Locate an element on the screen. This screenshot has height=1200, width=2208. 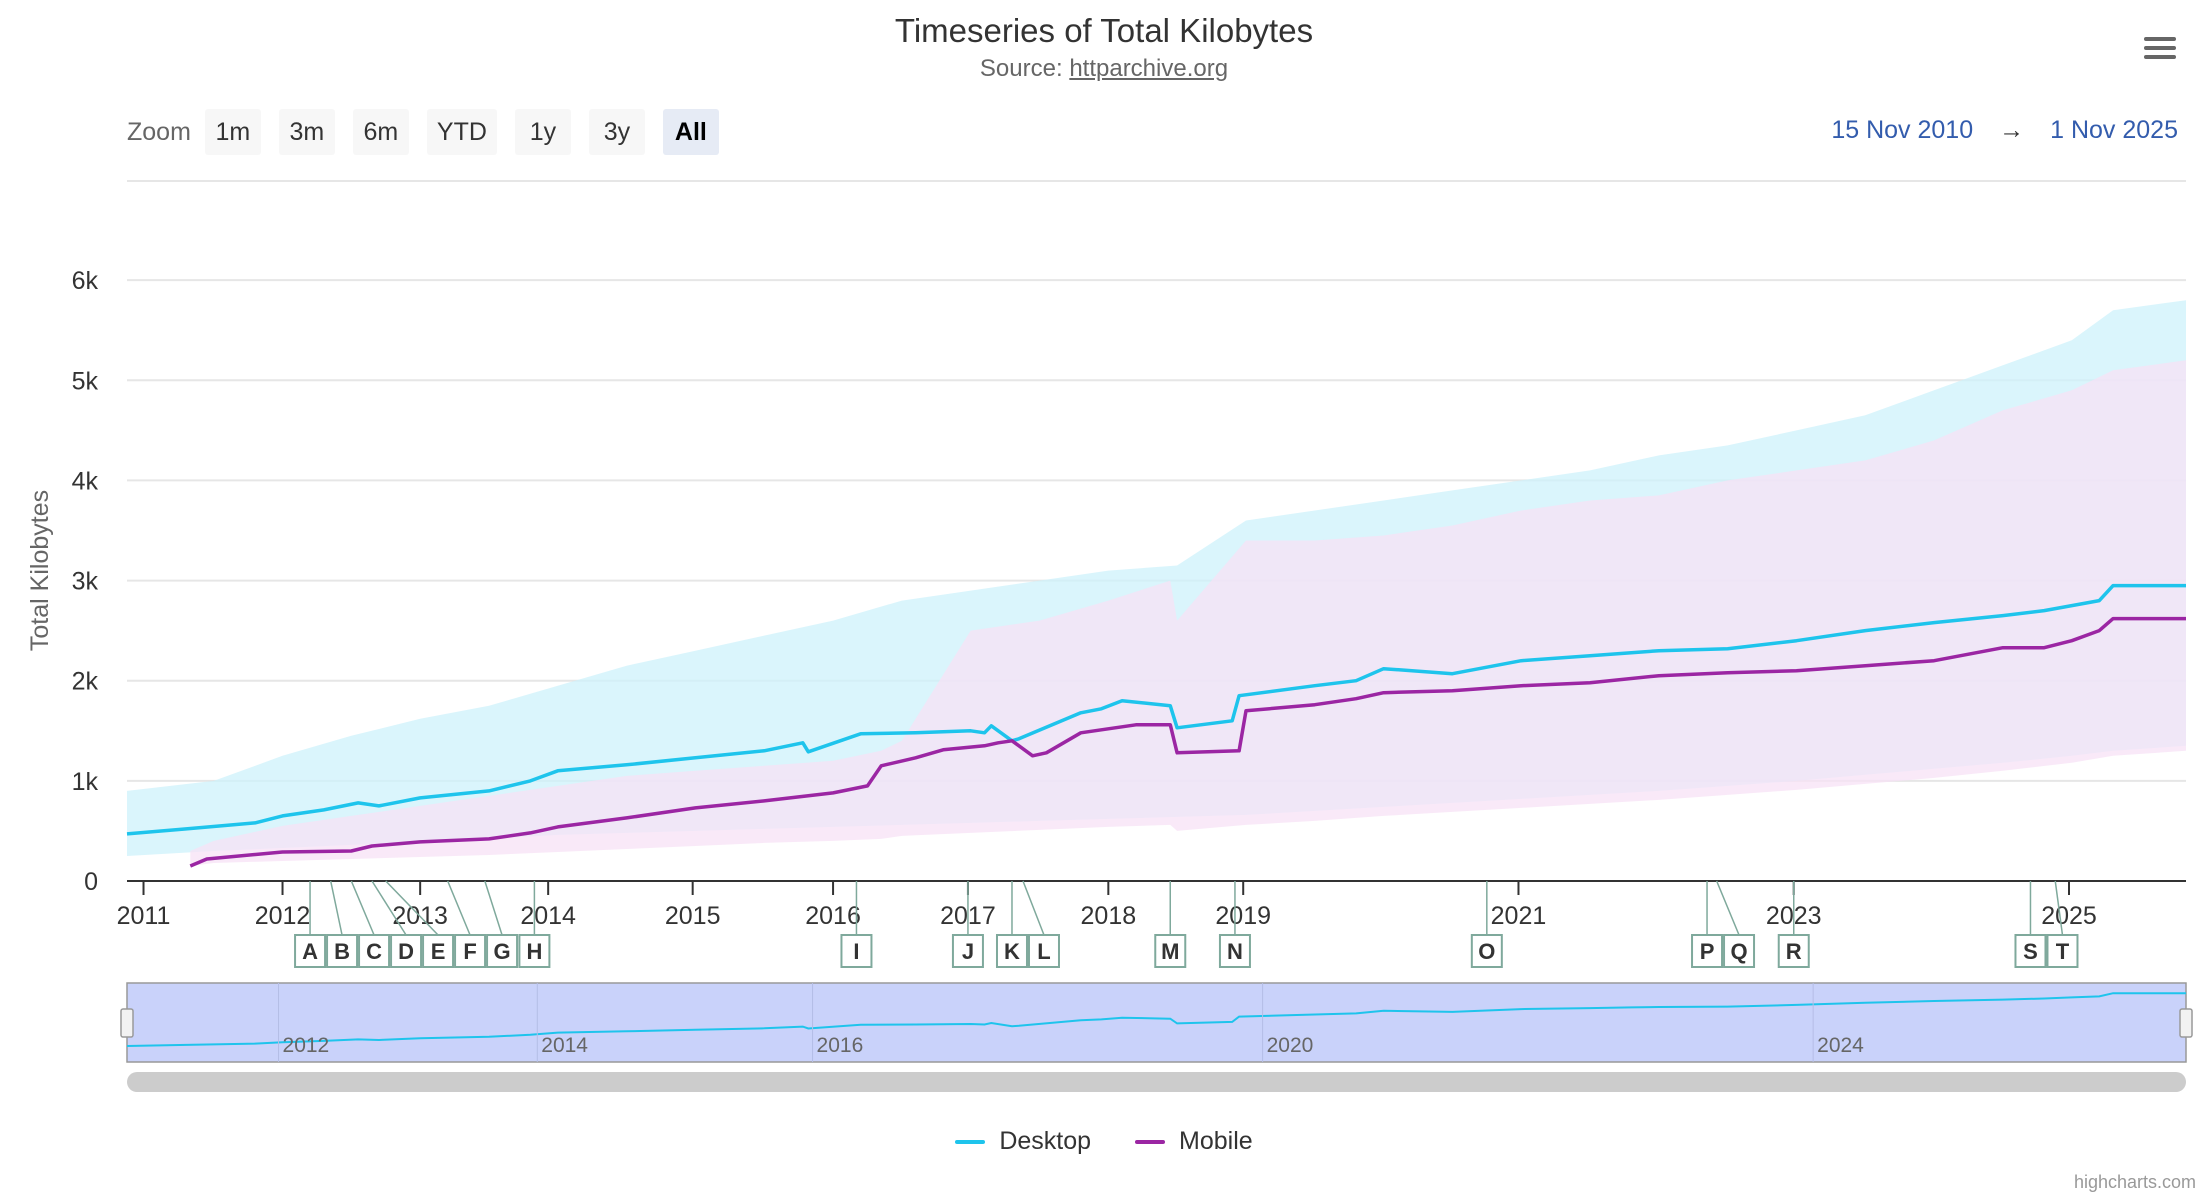
flag-box-j is located at coordinates (967, 951).